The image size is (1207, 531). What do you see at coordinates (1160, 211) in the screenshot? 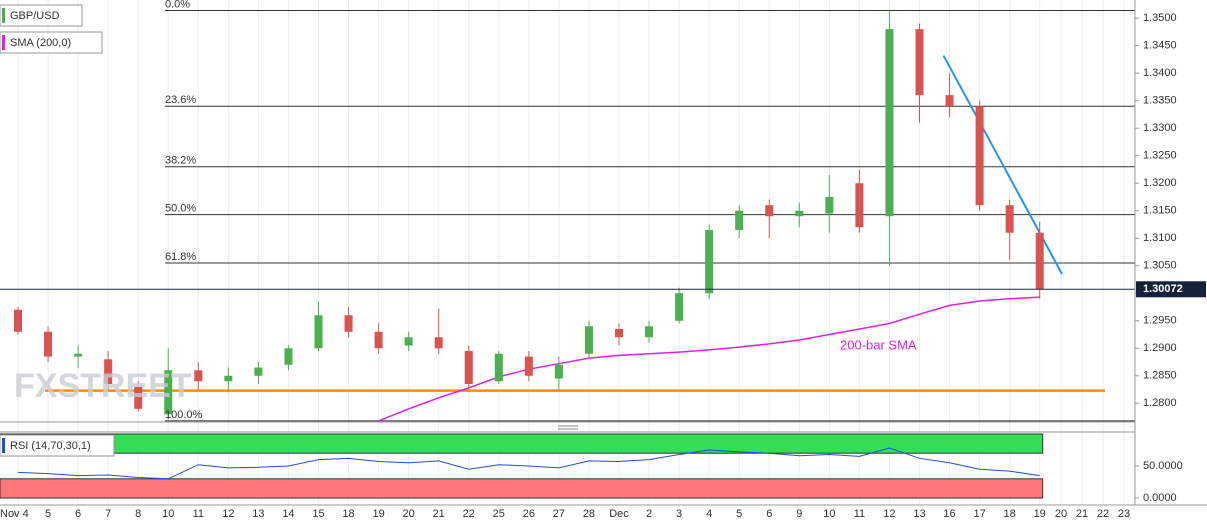
I see `y-tick-label: 1.3150` at bounding box center [1160, 211].